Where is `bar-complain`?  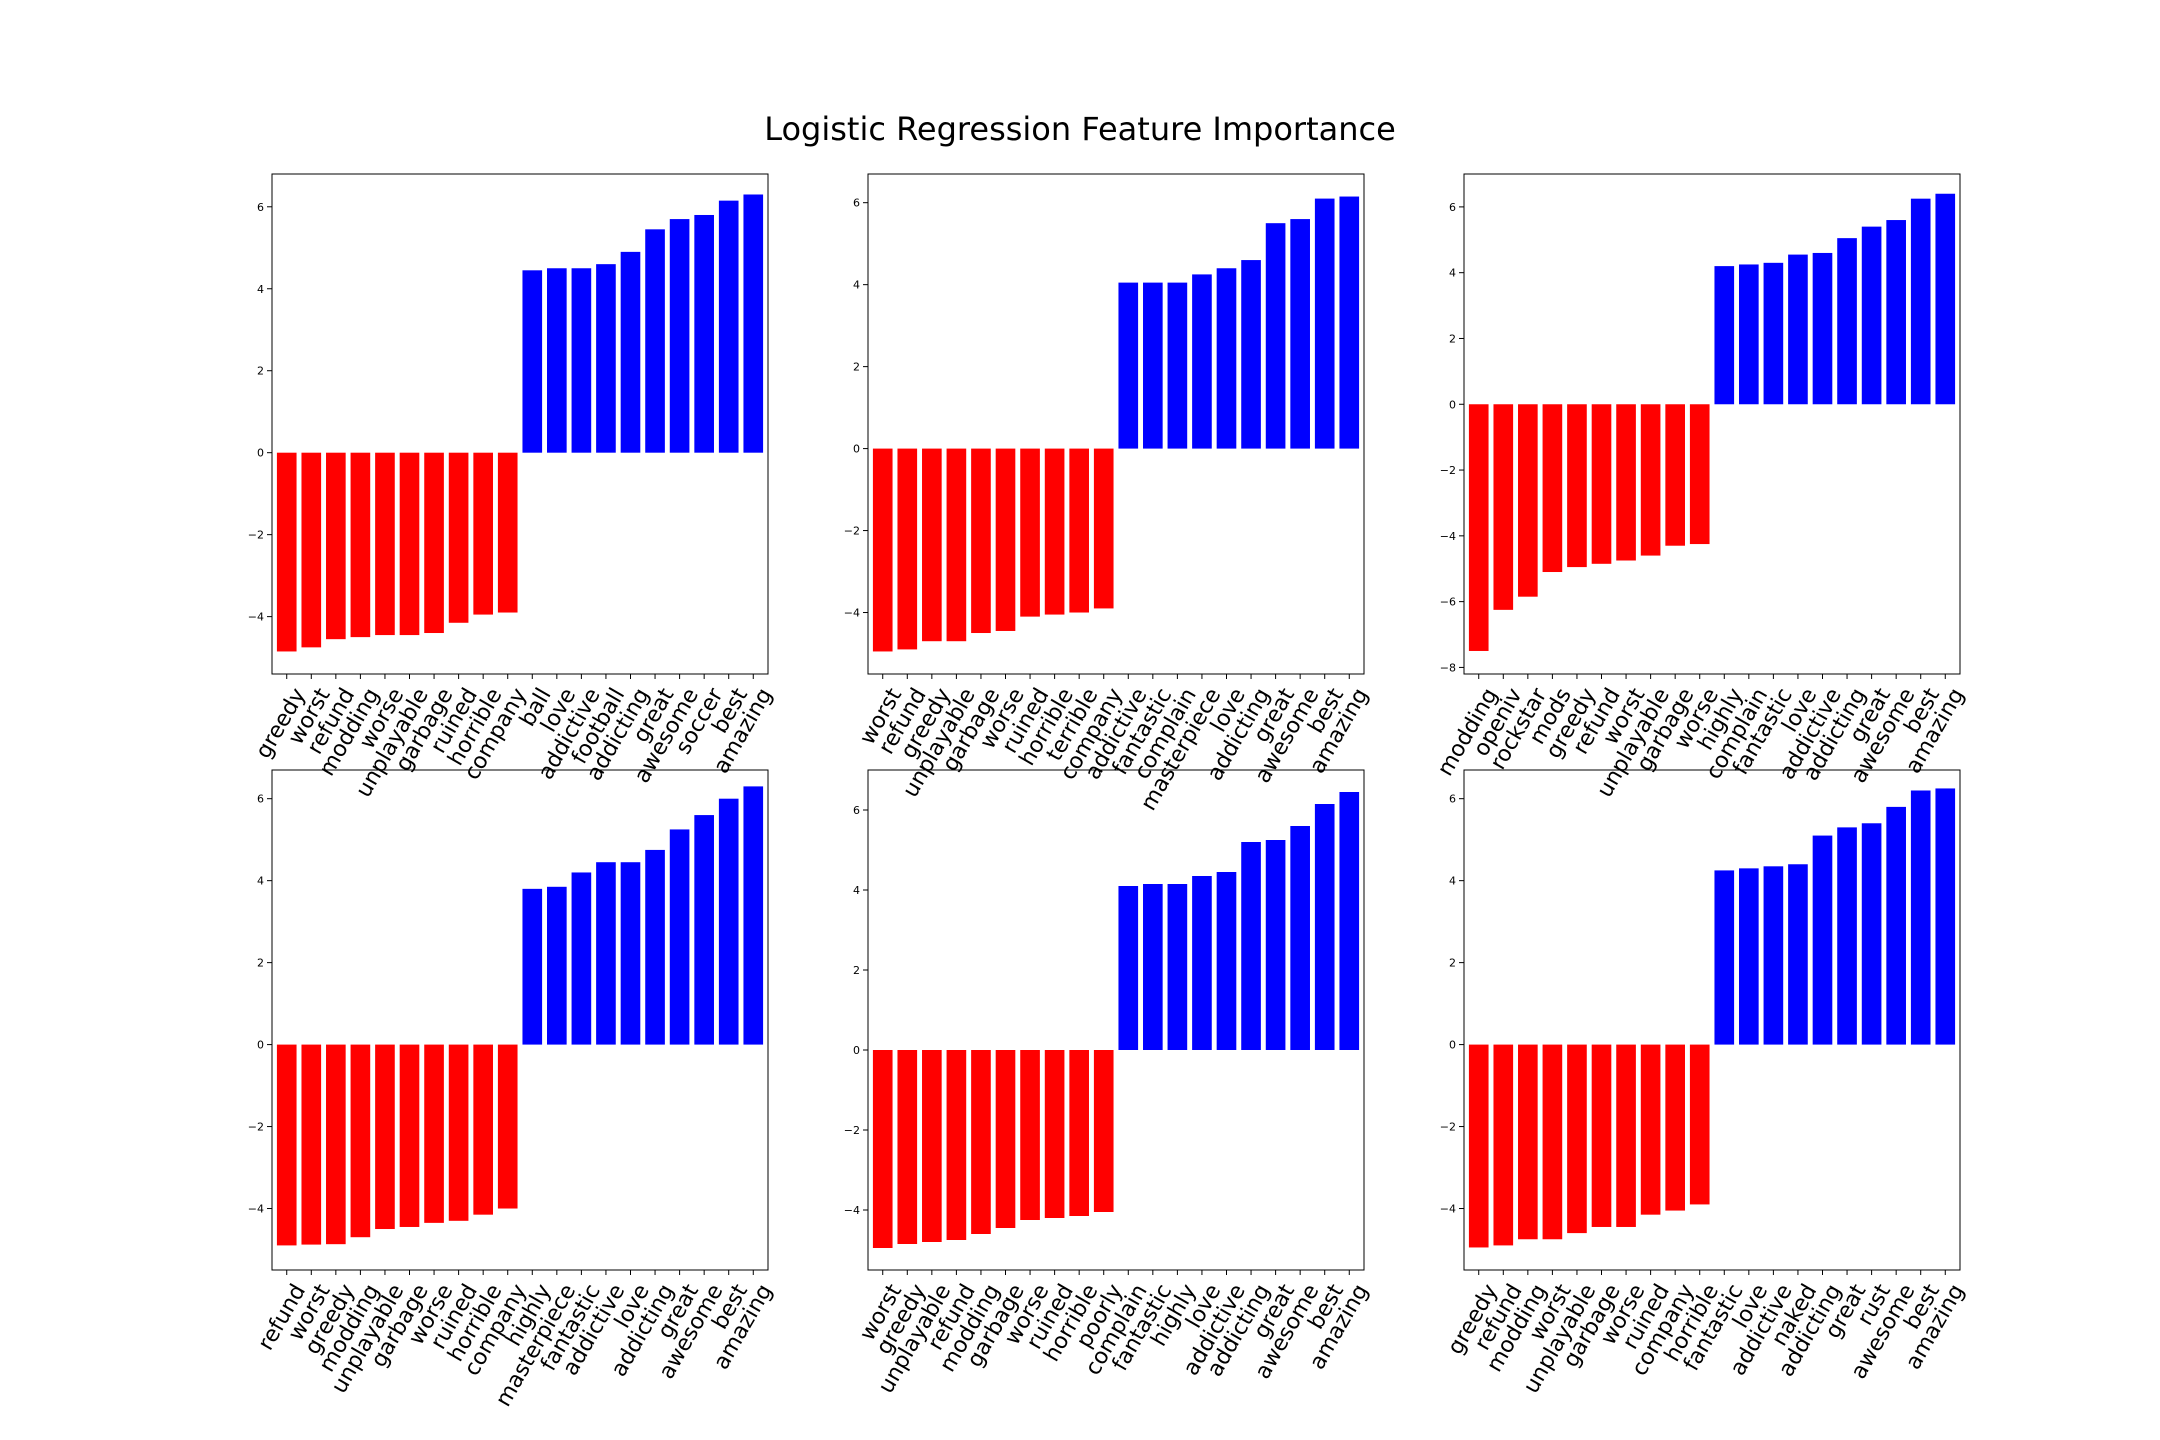
bar-complain is located at coordinates (1128, 968).